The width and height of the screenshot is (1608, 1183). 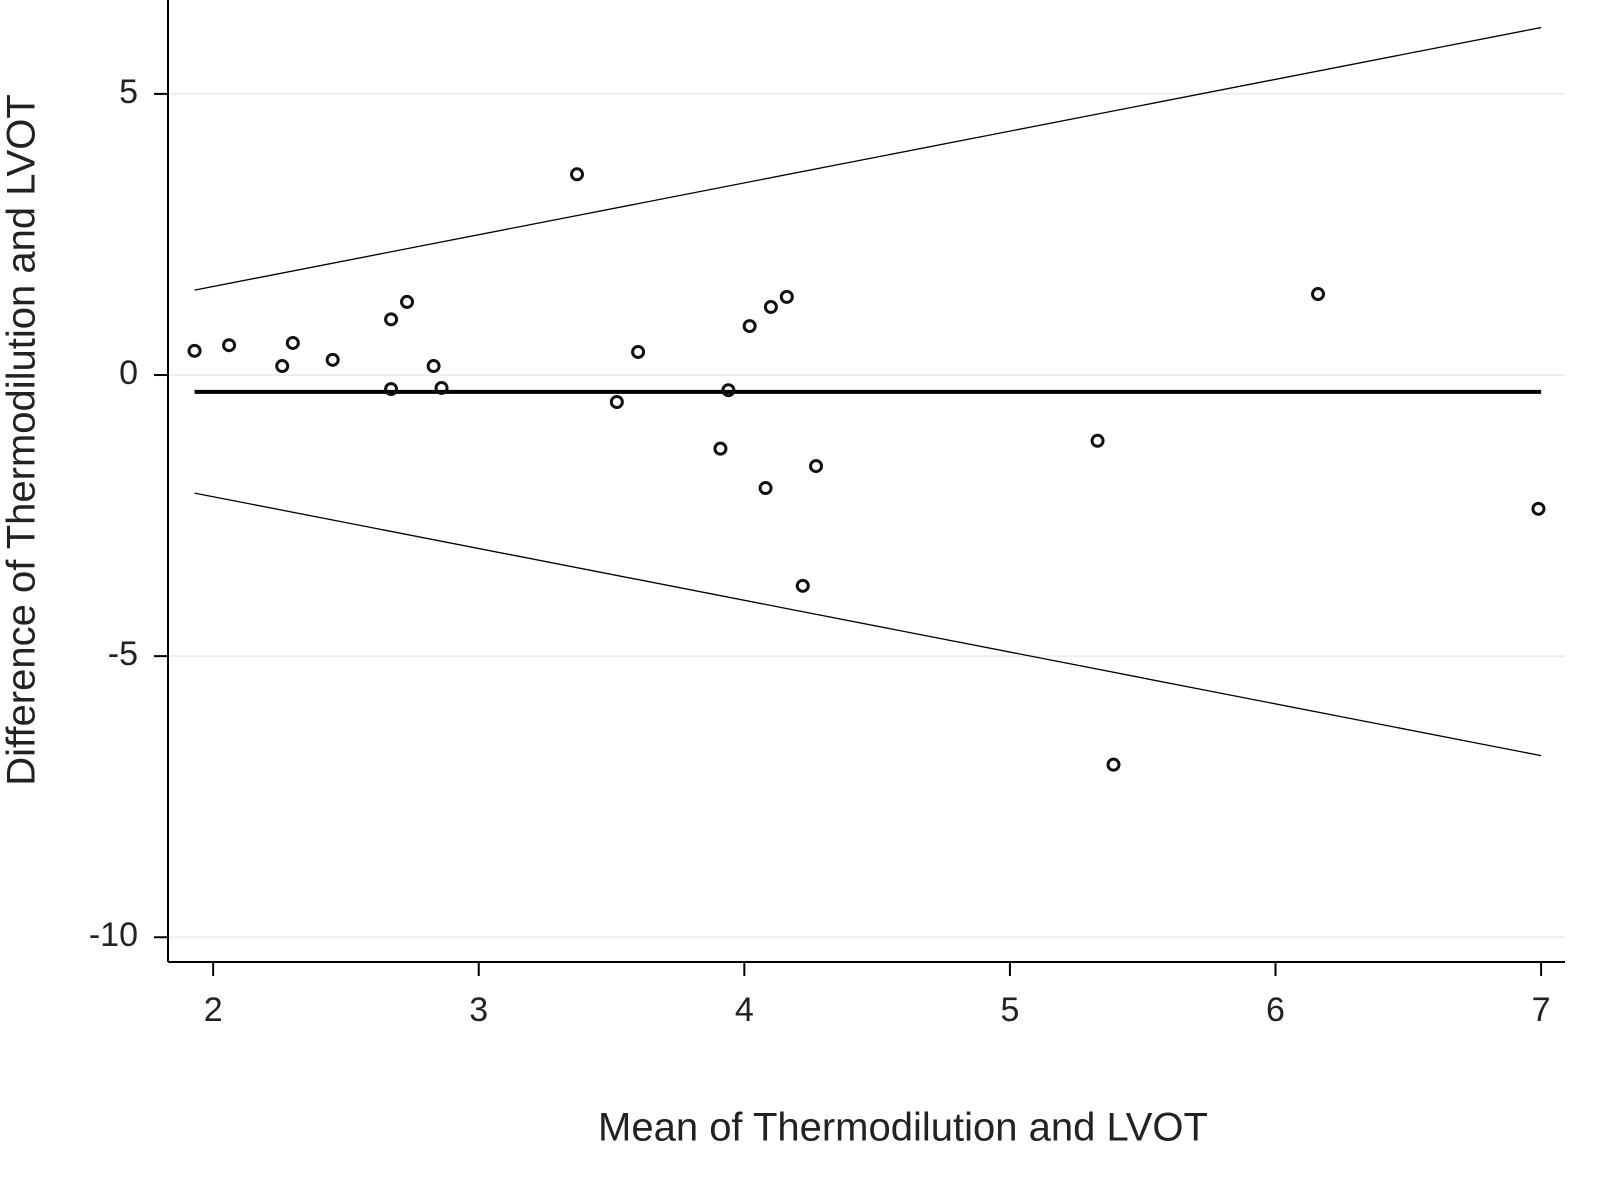 I want to click on y-tick-label: 5, so click(x=128, y=92).